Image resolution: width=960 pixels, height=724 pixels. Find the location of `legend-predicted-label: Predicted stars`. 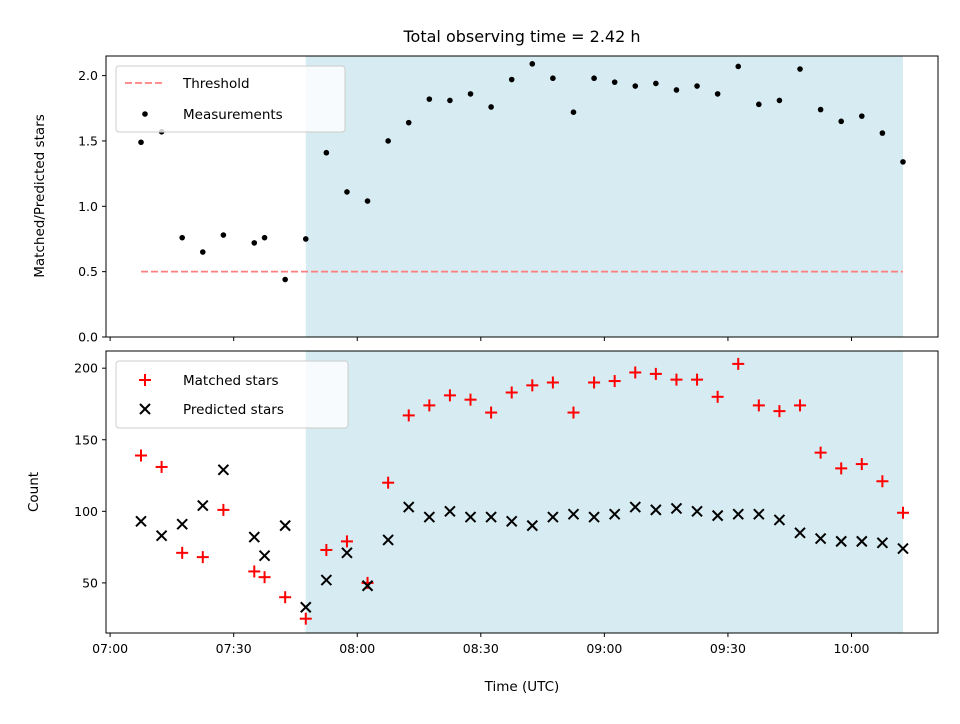

legend-predicted-label: Predicted stars is located at coordinates (233, 410).